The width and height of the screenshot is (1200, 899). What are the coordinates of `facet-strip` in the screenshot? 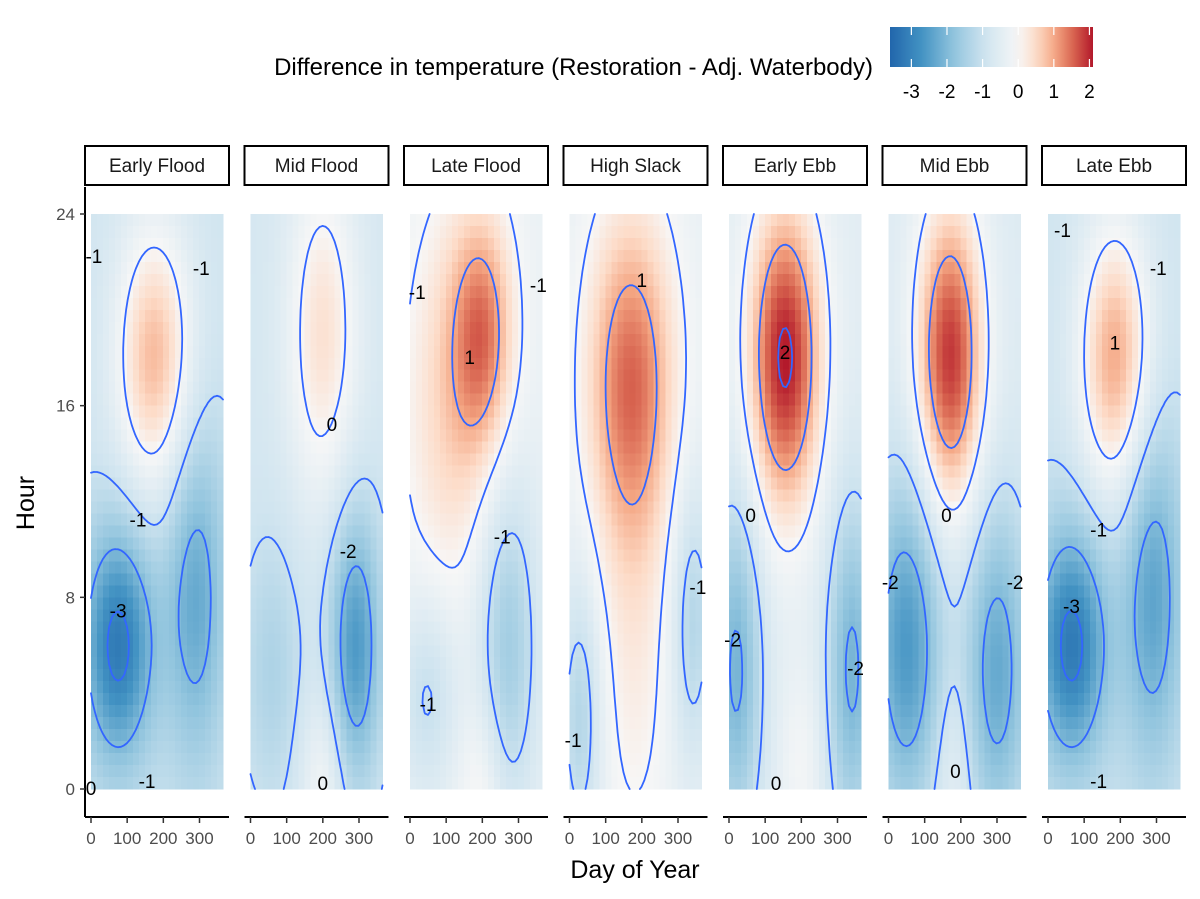 It's located at (795, 165).